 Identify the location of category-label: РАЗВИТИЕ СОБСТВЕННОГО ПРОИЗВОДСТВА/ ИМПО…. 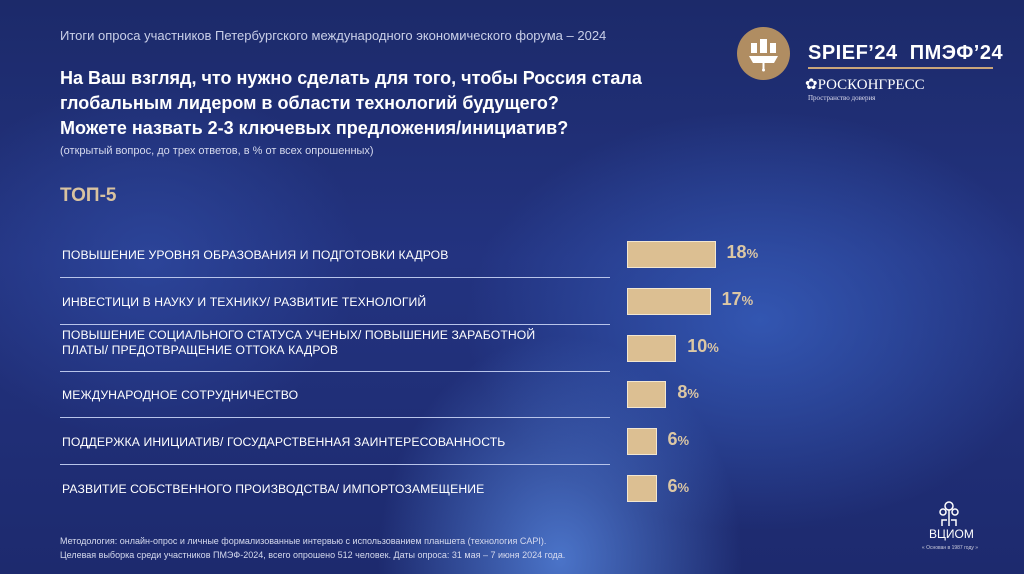
(273, 489).